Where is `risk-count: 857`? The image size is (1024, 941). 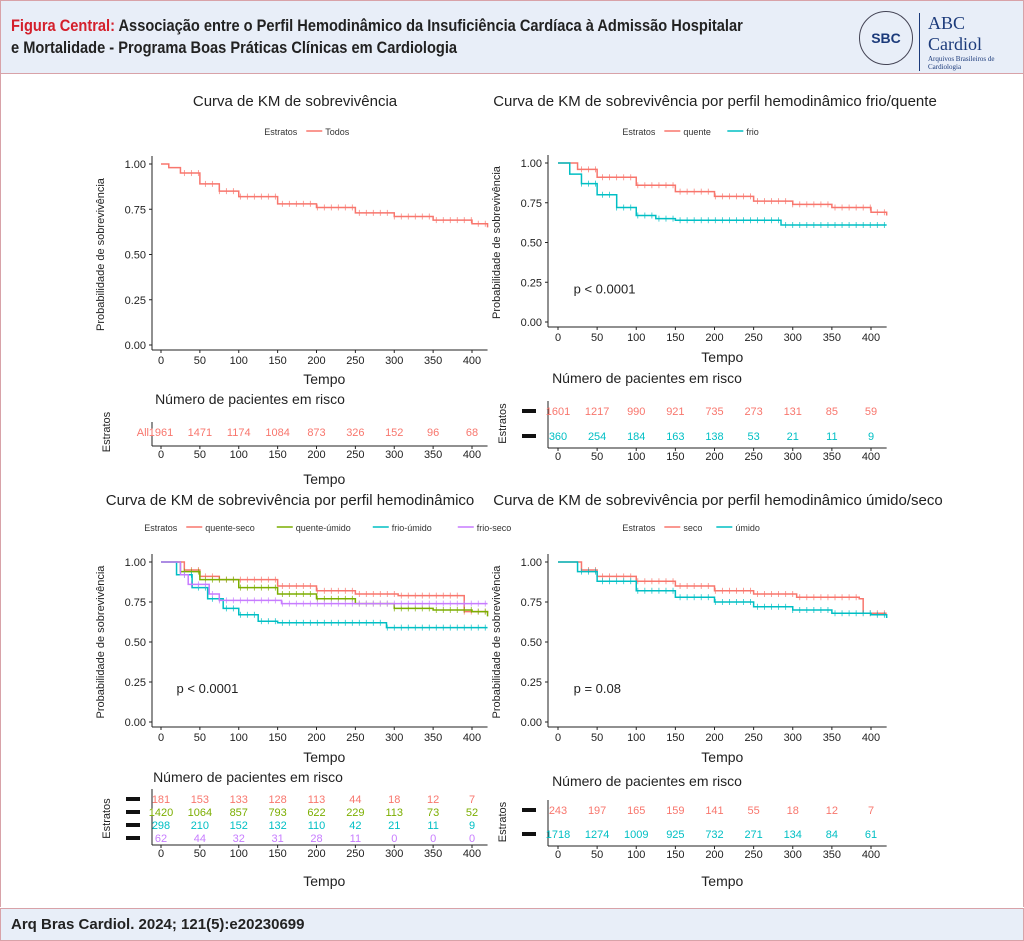 risk-count: 857 is located at coordinates (239, 813).